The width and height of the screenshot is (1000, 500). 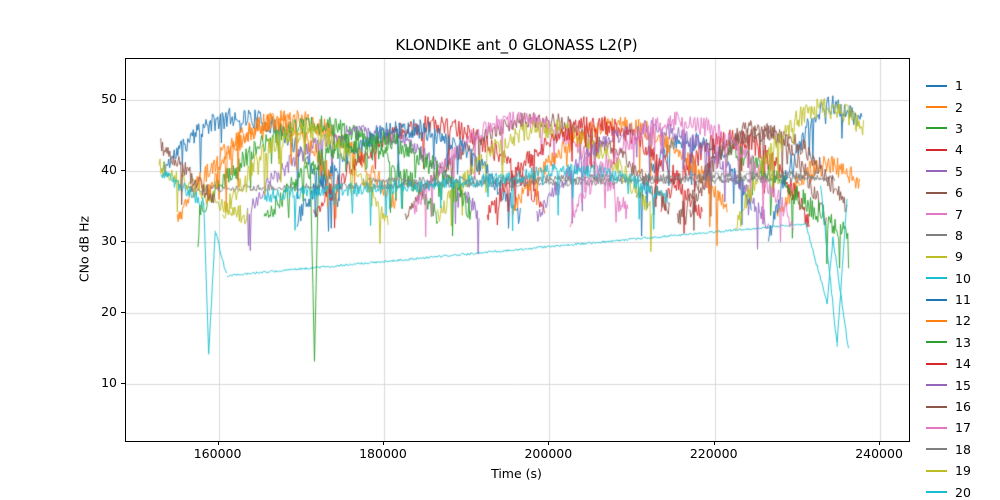 I want to click on x-tick-label: 160000, so click(x=217, y=453).